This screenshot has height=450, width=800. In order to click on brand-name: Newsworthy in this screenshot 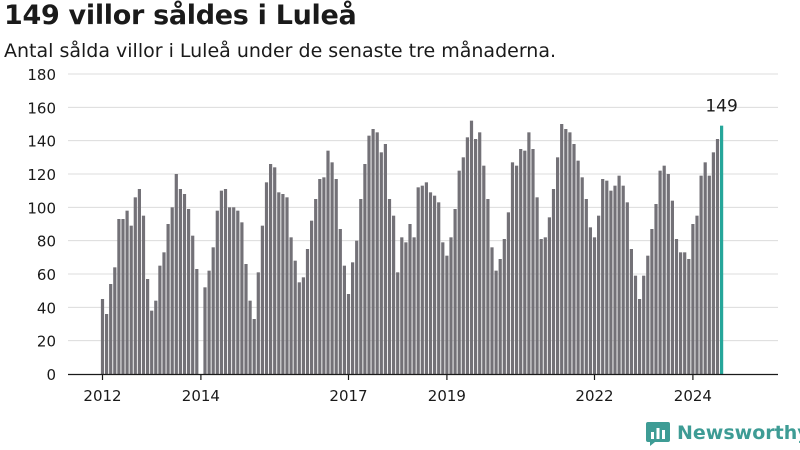, I will do `click(738, 433)`.